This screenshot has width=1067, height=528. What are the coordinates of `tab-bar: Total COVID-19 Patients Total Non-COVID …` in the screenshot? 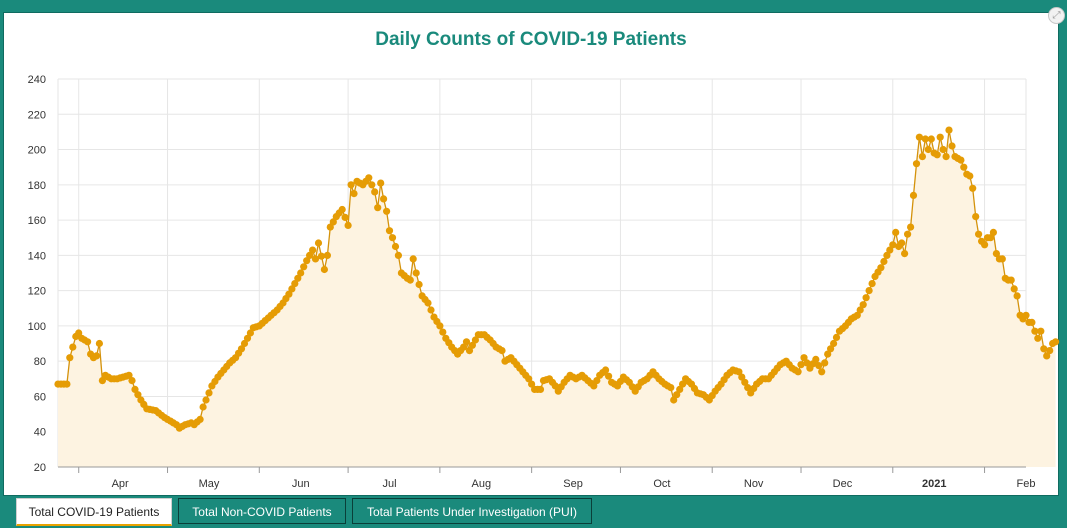 It's located at (533, 512).